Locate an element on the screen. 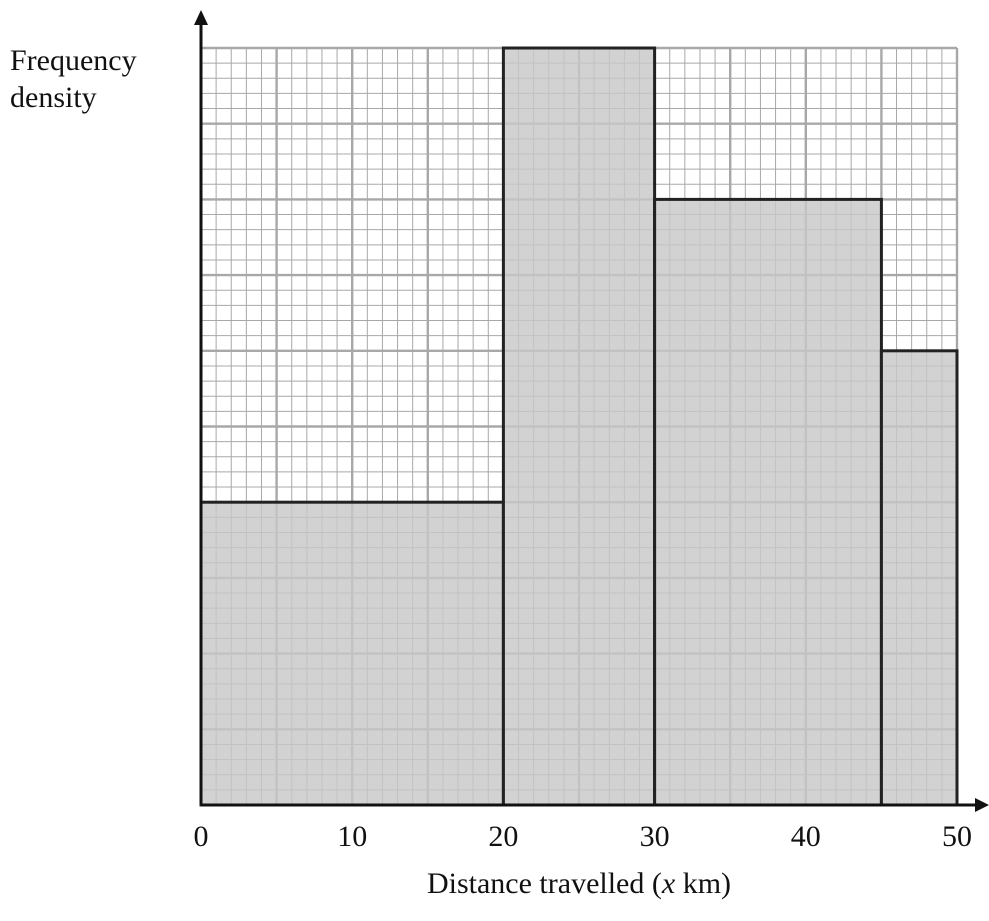 This screenshot has width=989, height=921. x-axis-label: Distance travelled (x km) is located at coordinates (579, 883).